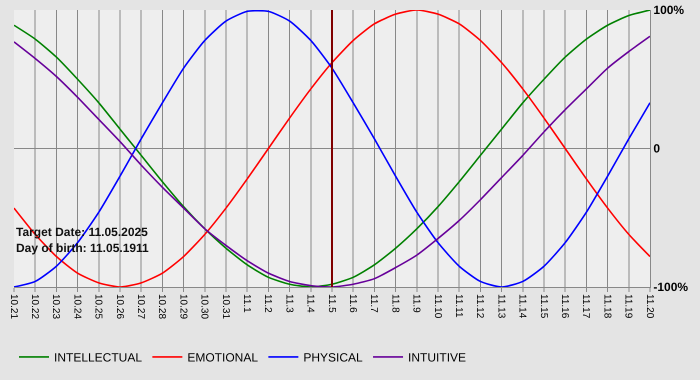 The height and width of the screenshot is (380, 700). Describe the element at coordinates (162, 307) in the screenshot. I see `x-tick-label: 10.28` at that location.